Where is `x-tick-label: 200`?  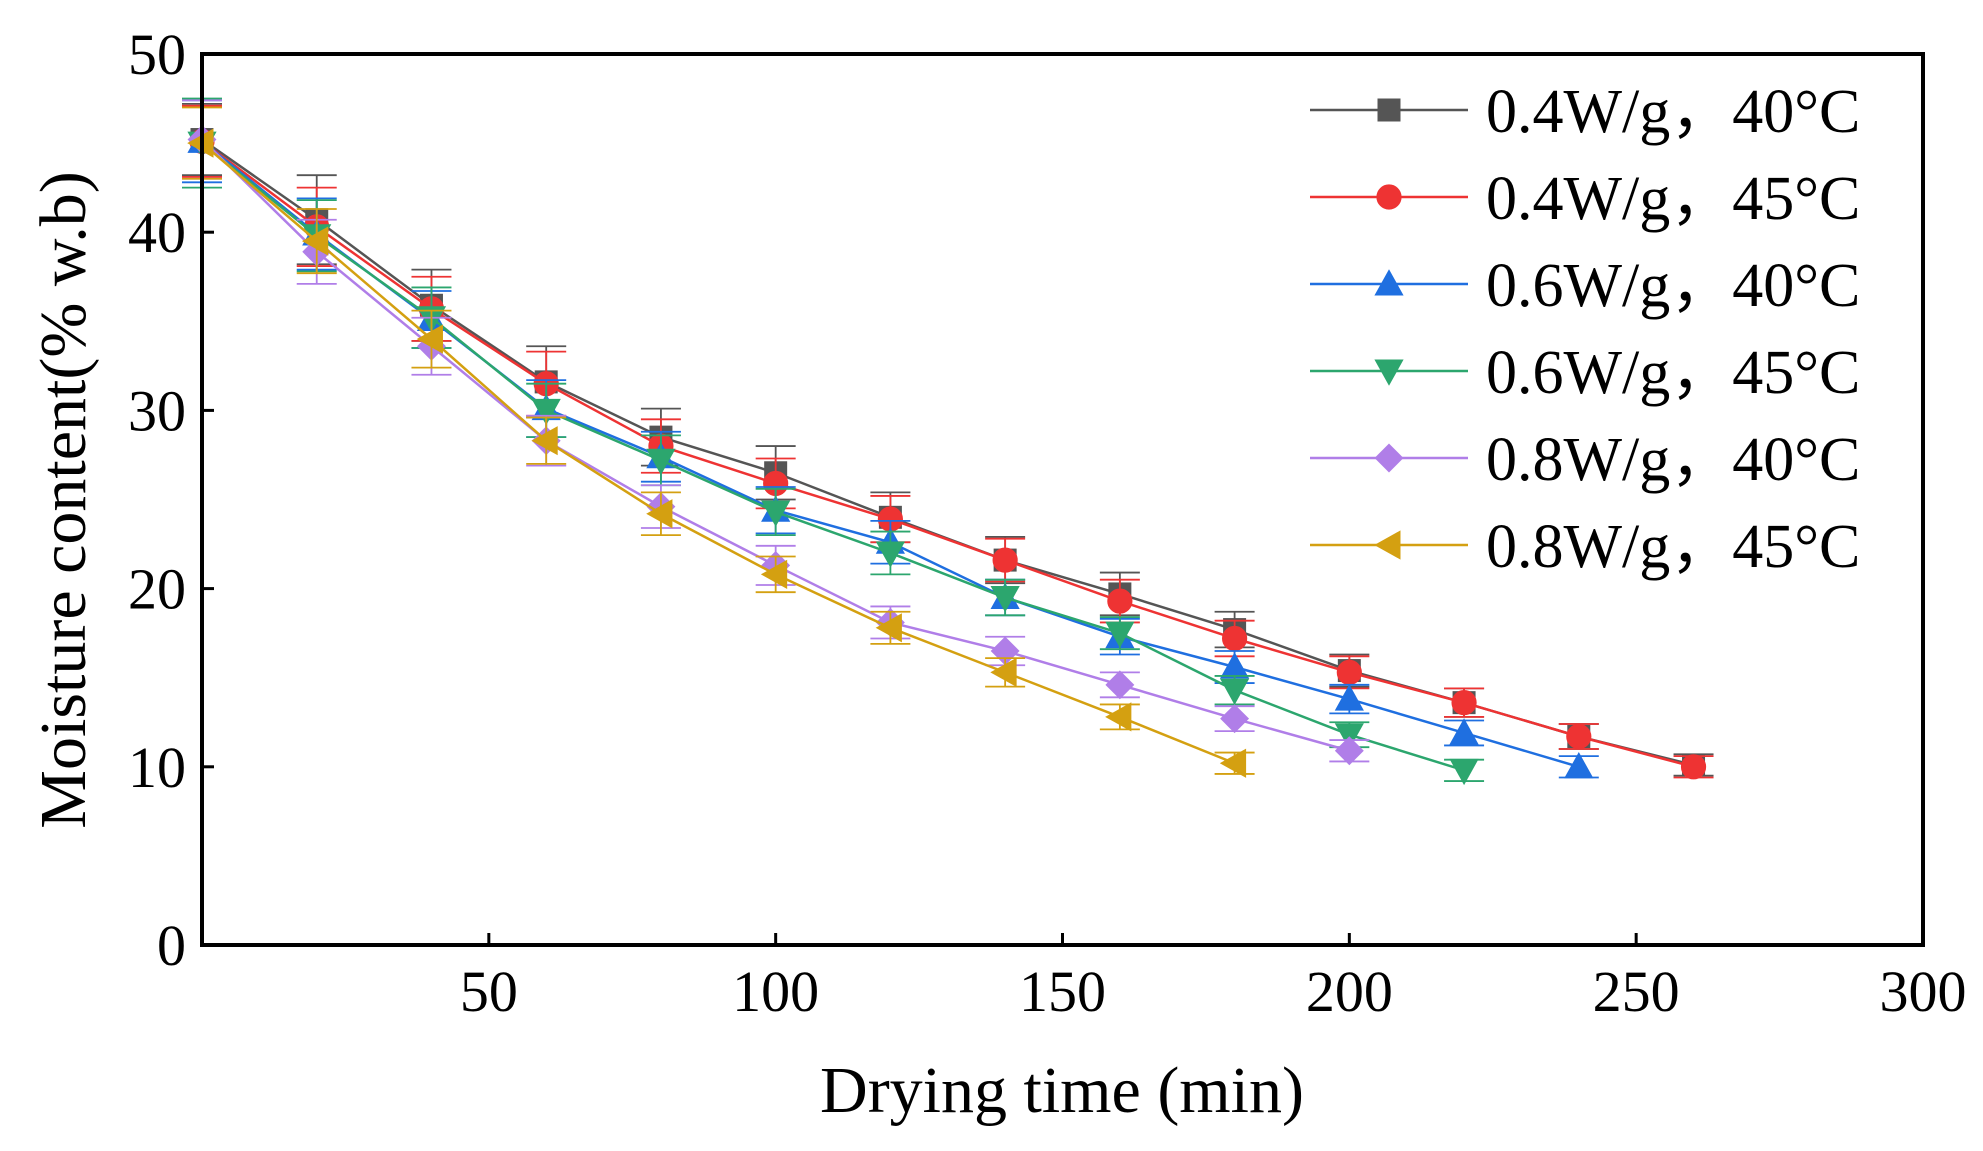
x-tick-label: 200 is located at coordinates (1349, 991).